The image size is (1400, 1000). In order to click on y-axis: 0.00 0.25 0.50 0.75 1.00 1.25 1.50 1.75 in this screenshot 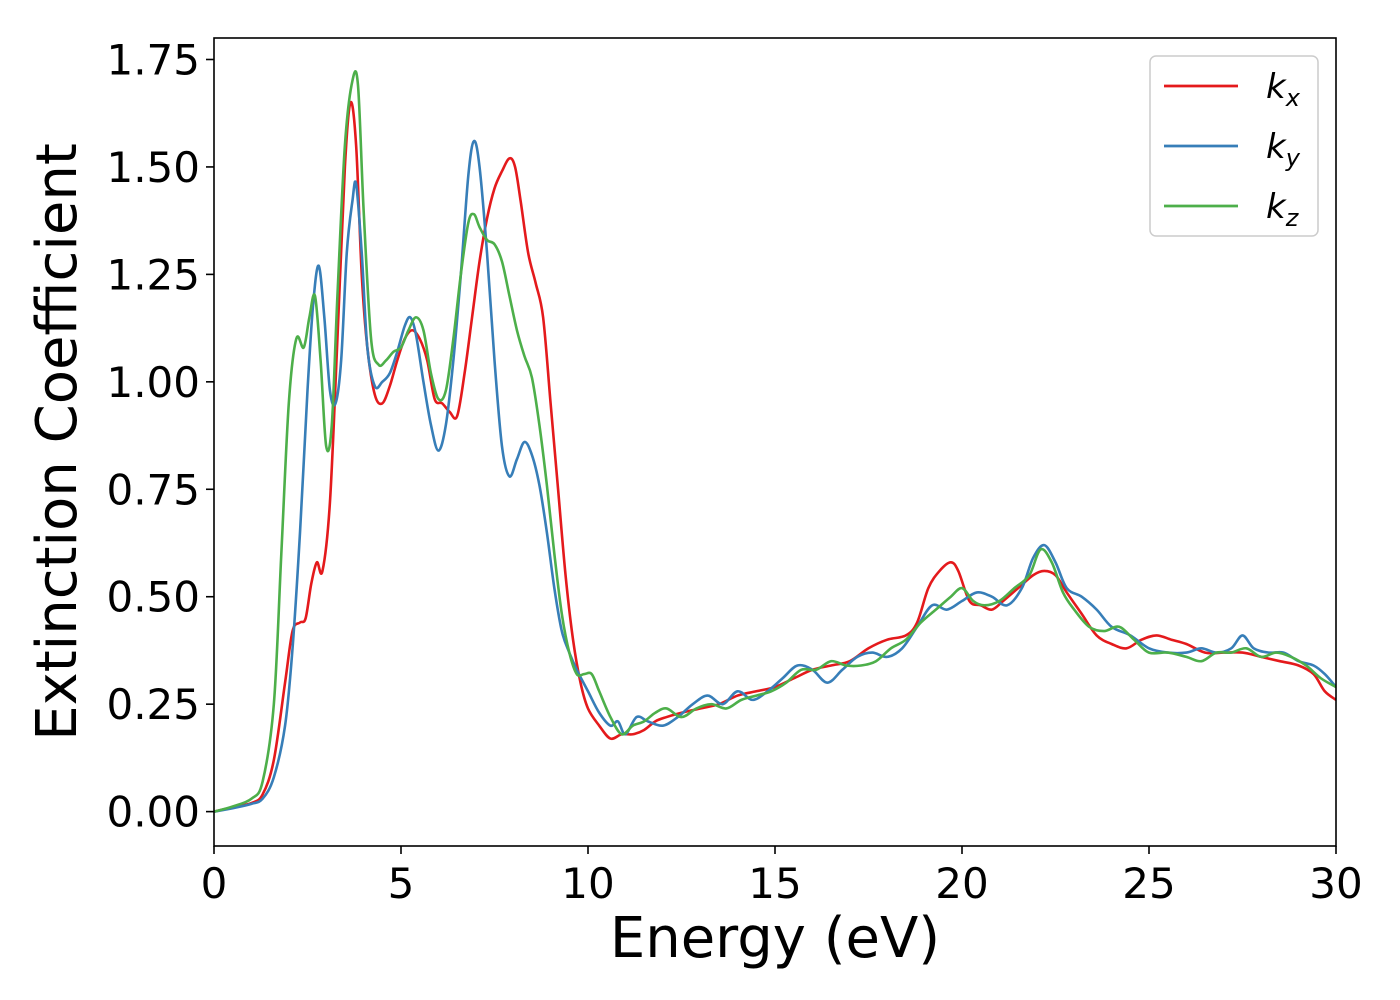, I will do `click(160, 436)`.